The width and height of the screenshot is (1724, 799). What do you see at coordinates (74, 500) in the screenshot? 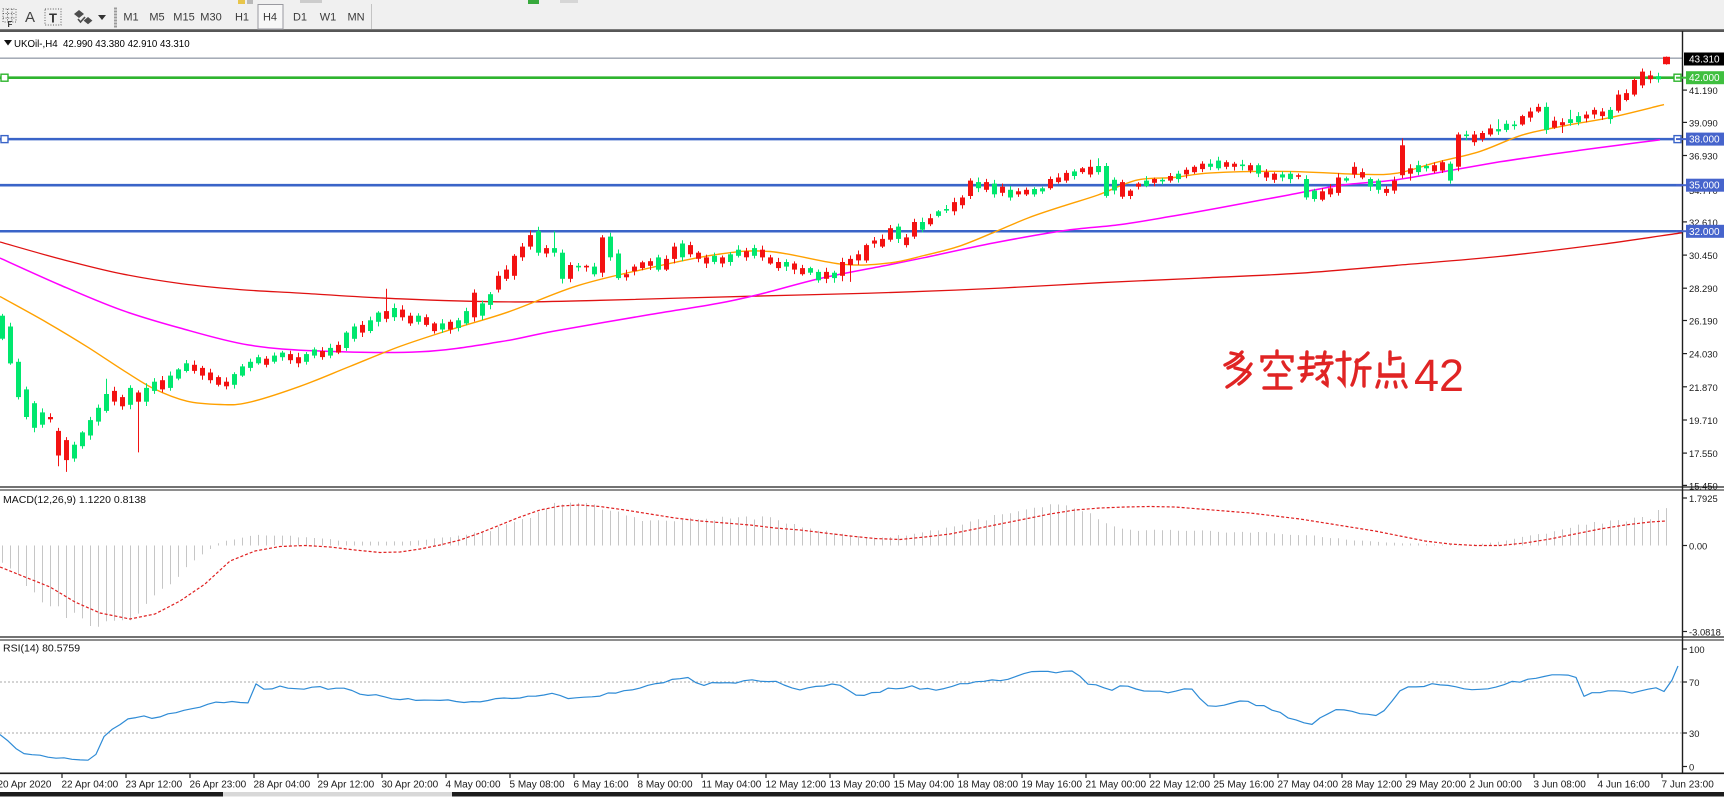
I see `svg-text: MACD(12,26,9) 1.1220 0.8138` at bounding box center [74, 500].